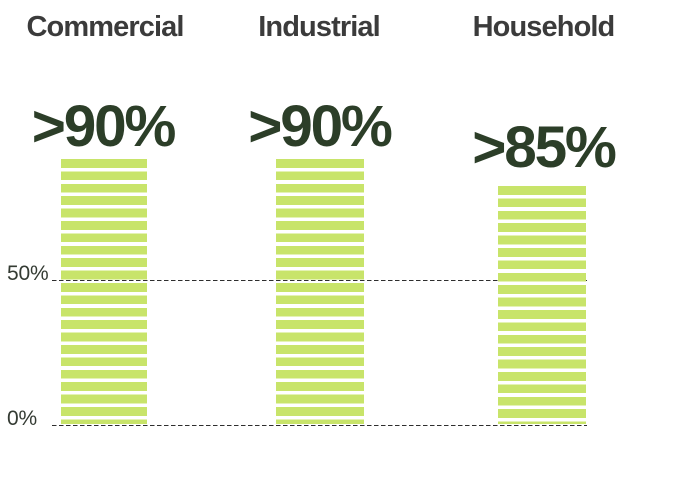  I want to click on value-label-commercial: >90%, so click(104, 127).